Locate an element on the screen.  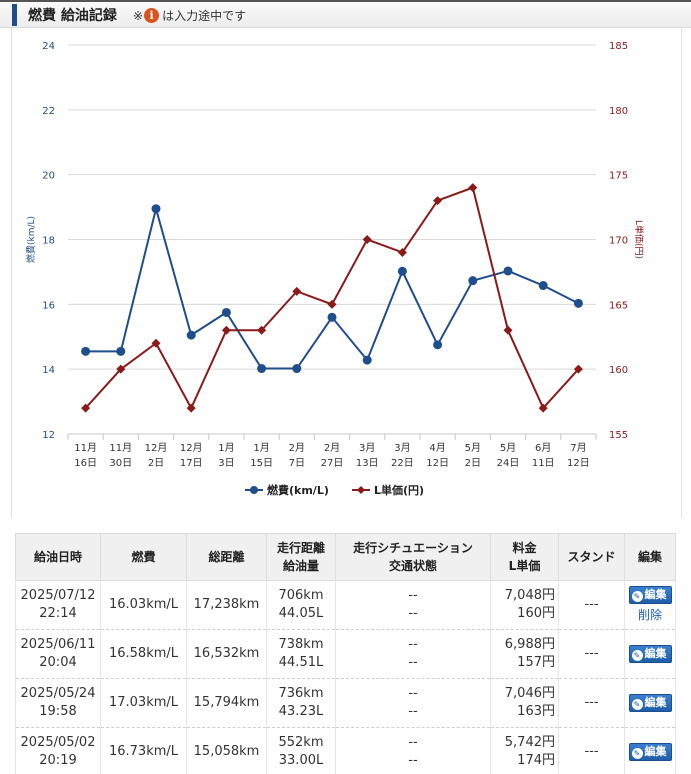
draft-note: ※ i は入力途中です is located at coordinates (189, 15).